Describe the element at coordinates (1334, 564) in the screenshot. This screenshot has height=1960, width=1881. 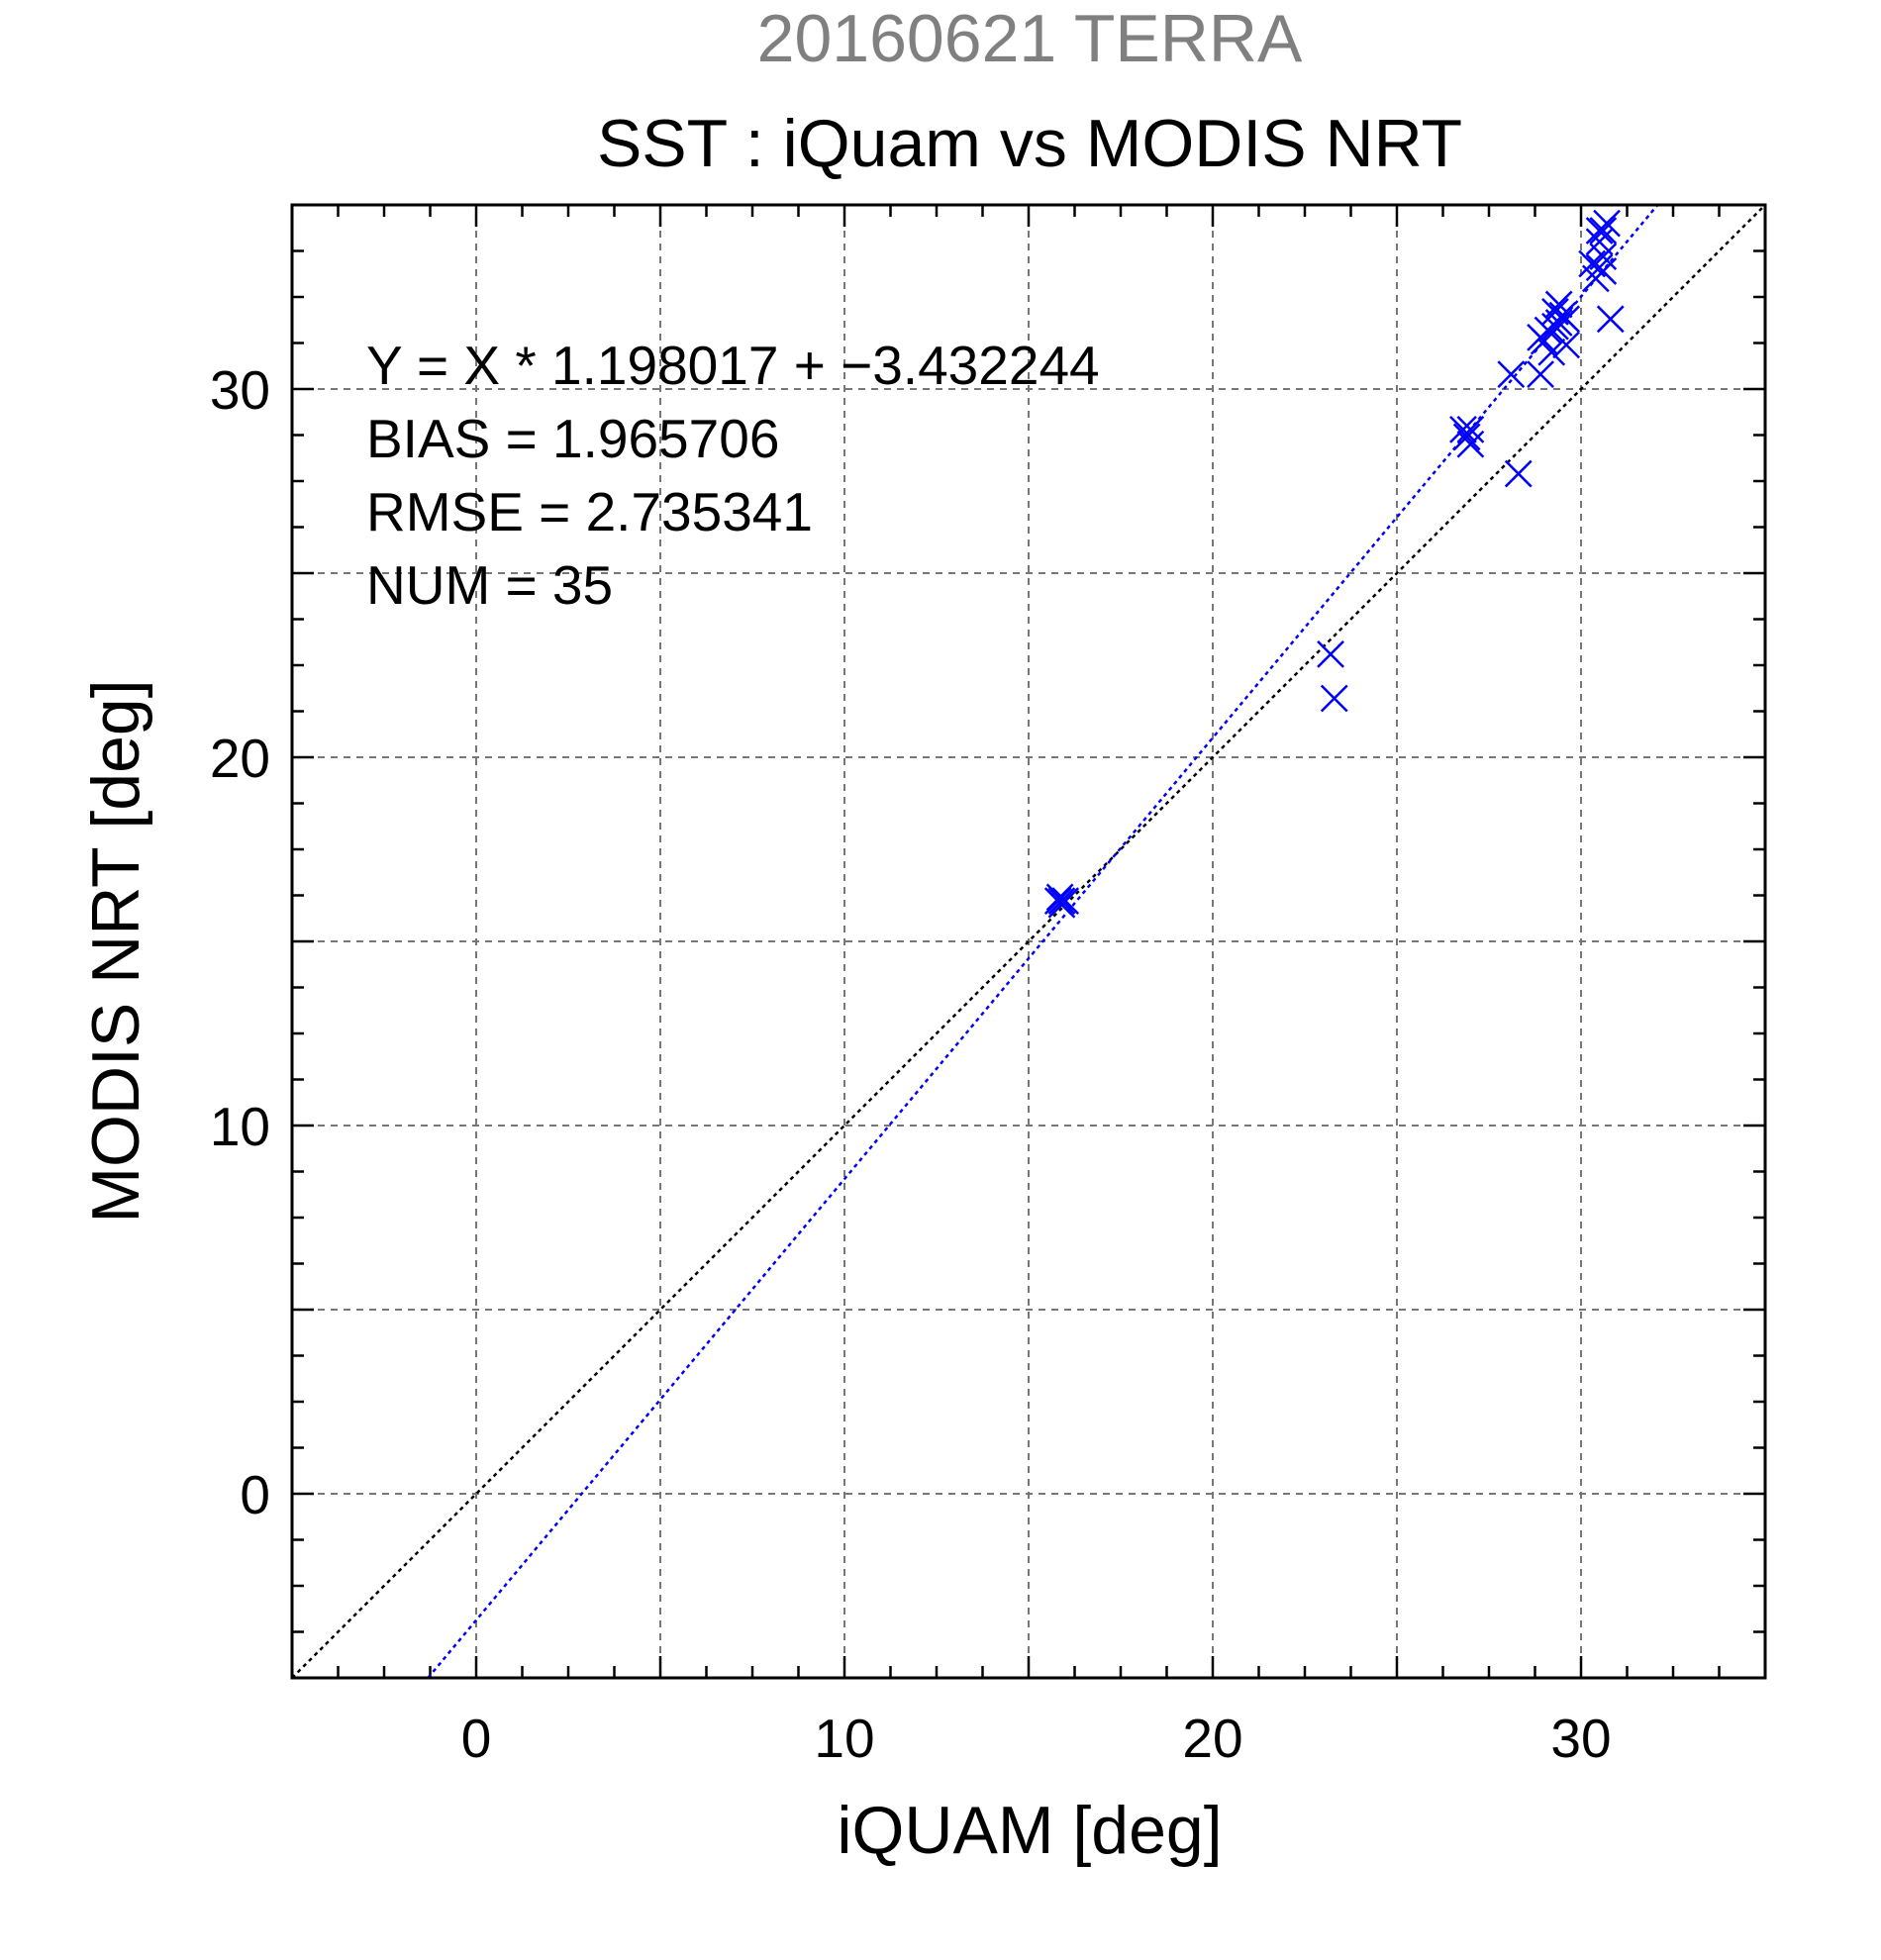
I see `data-points` at that location.